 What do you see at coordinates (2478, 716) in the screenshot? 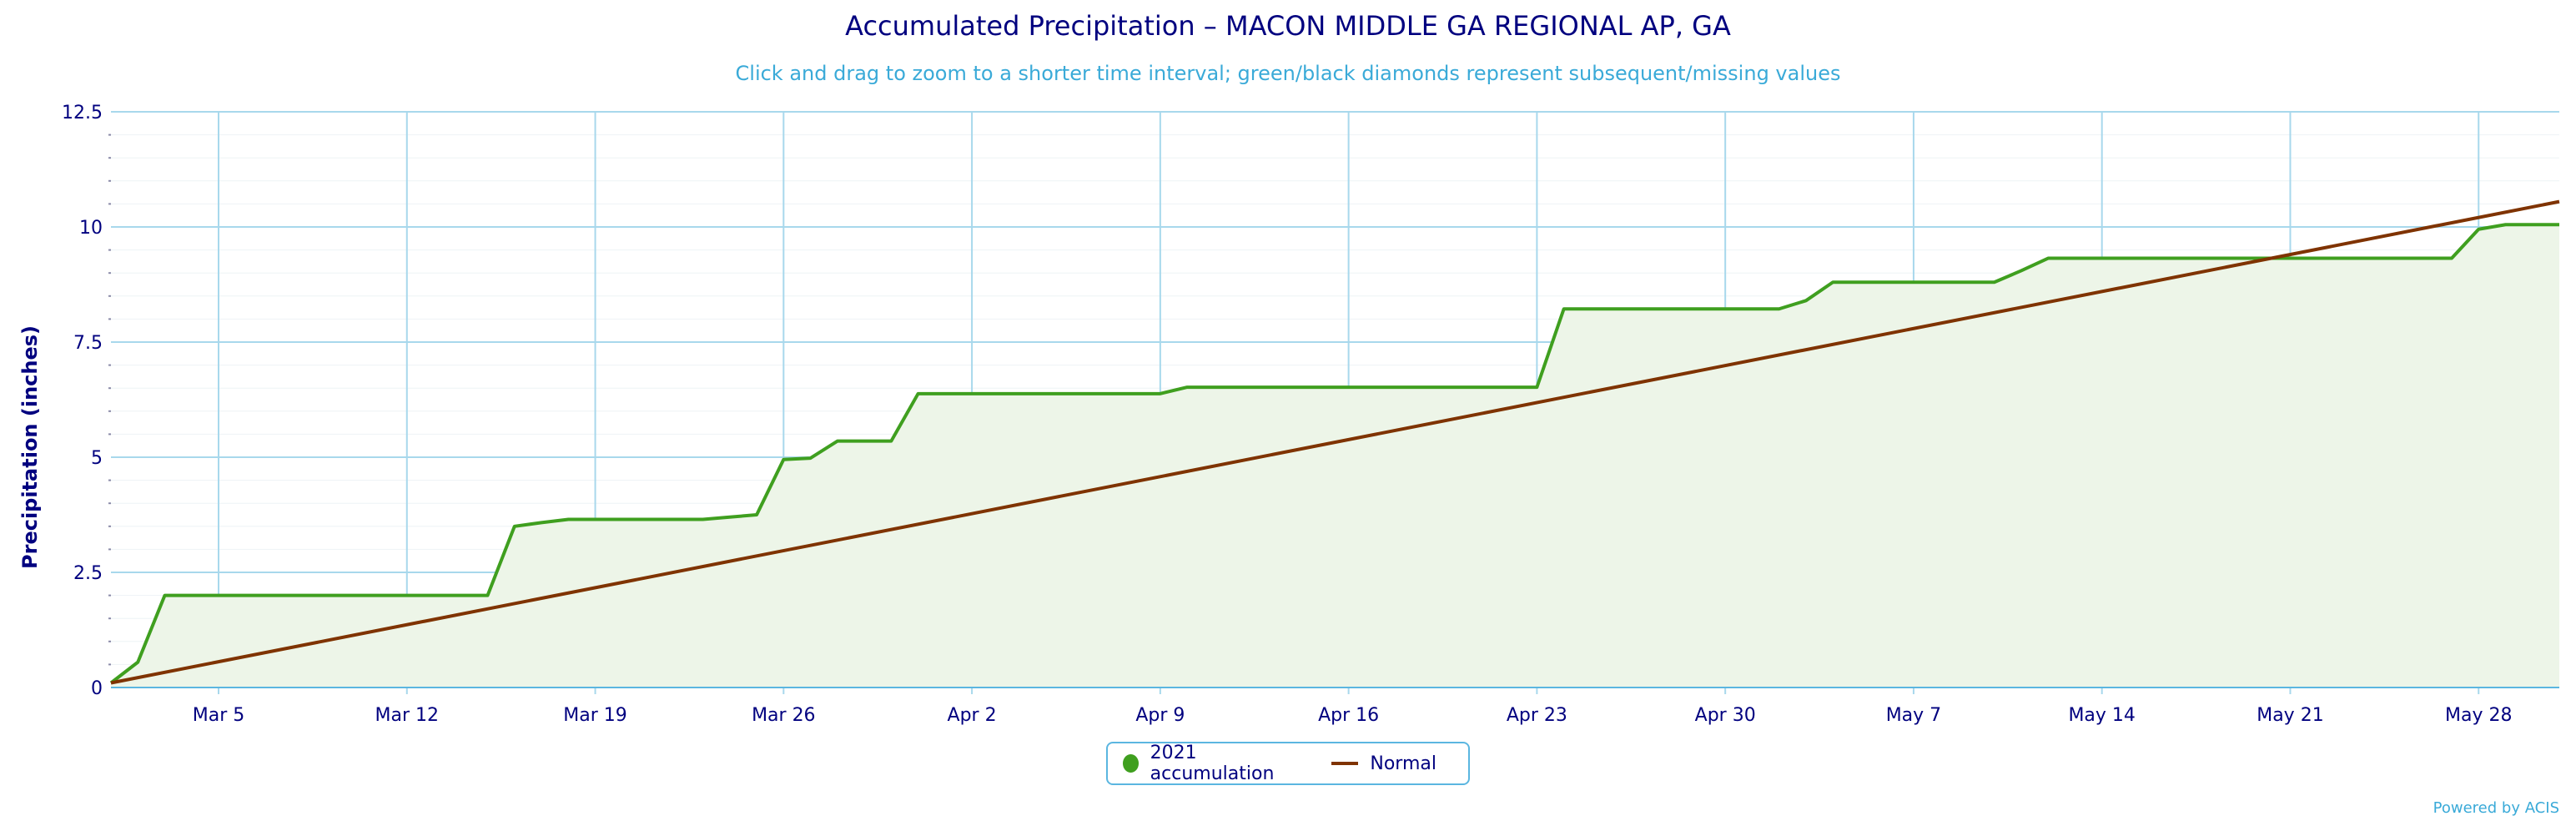
I see `x-tick-label: May 28` at bounding box center [2478, 716].